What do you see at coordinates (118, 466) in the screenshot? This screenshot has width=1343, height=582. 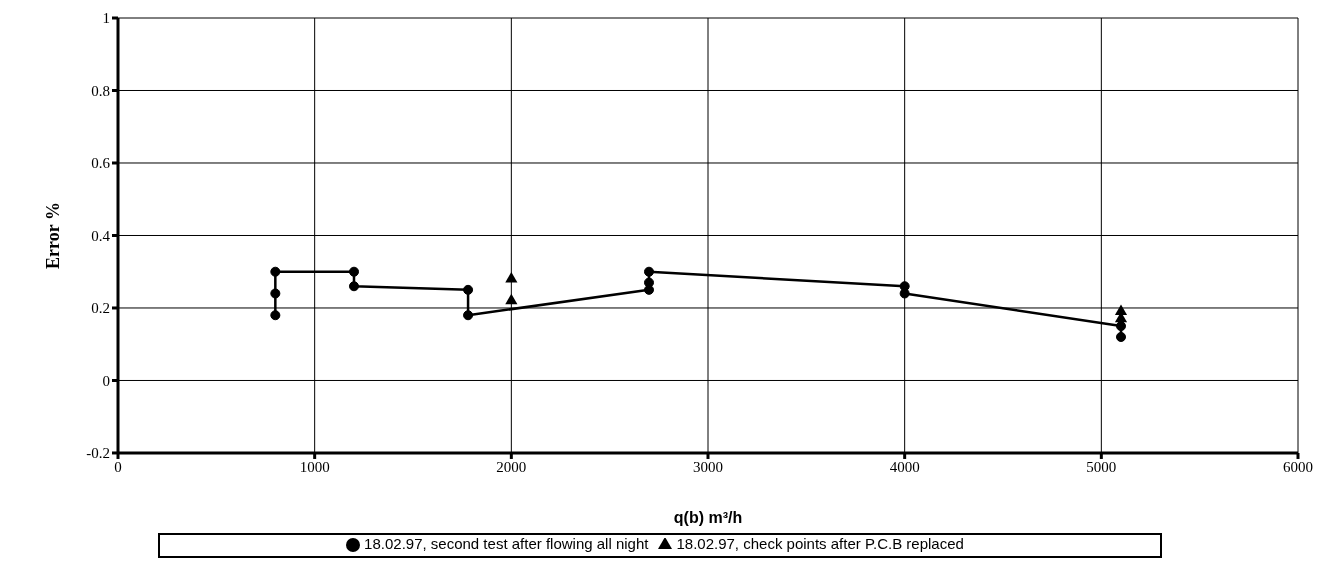 I see `x-tick-label: 0` at bounding box center [118, 466].